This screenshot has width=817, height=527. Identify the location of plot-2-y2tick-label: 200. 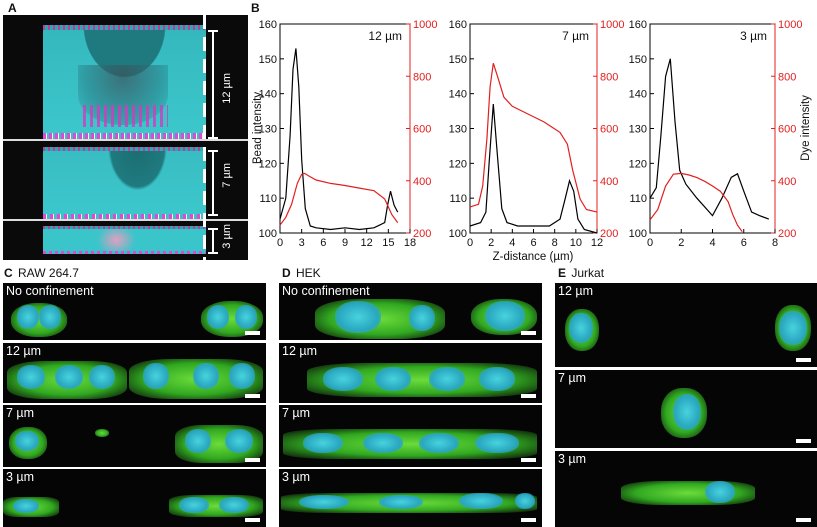
(787, 234).